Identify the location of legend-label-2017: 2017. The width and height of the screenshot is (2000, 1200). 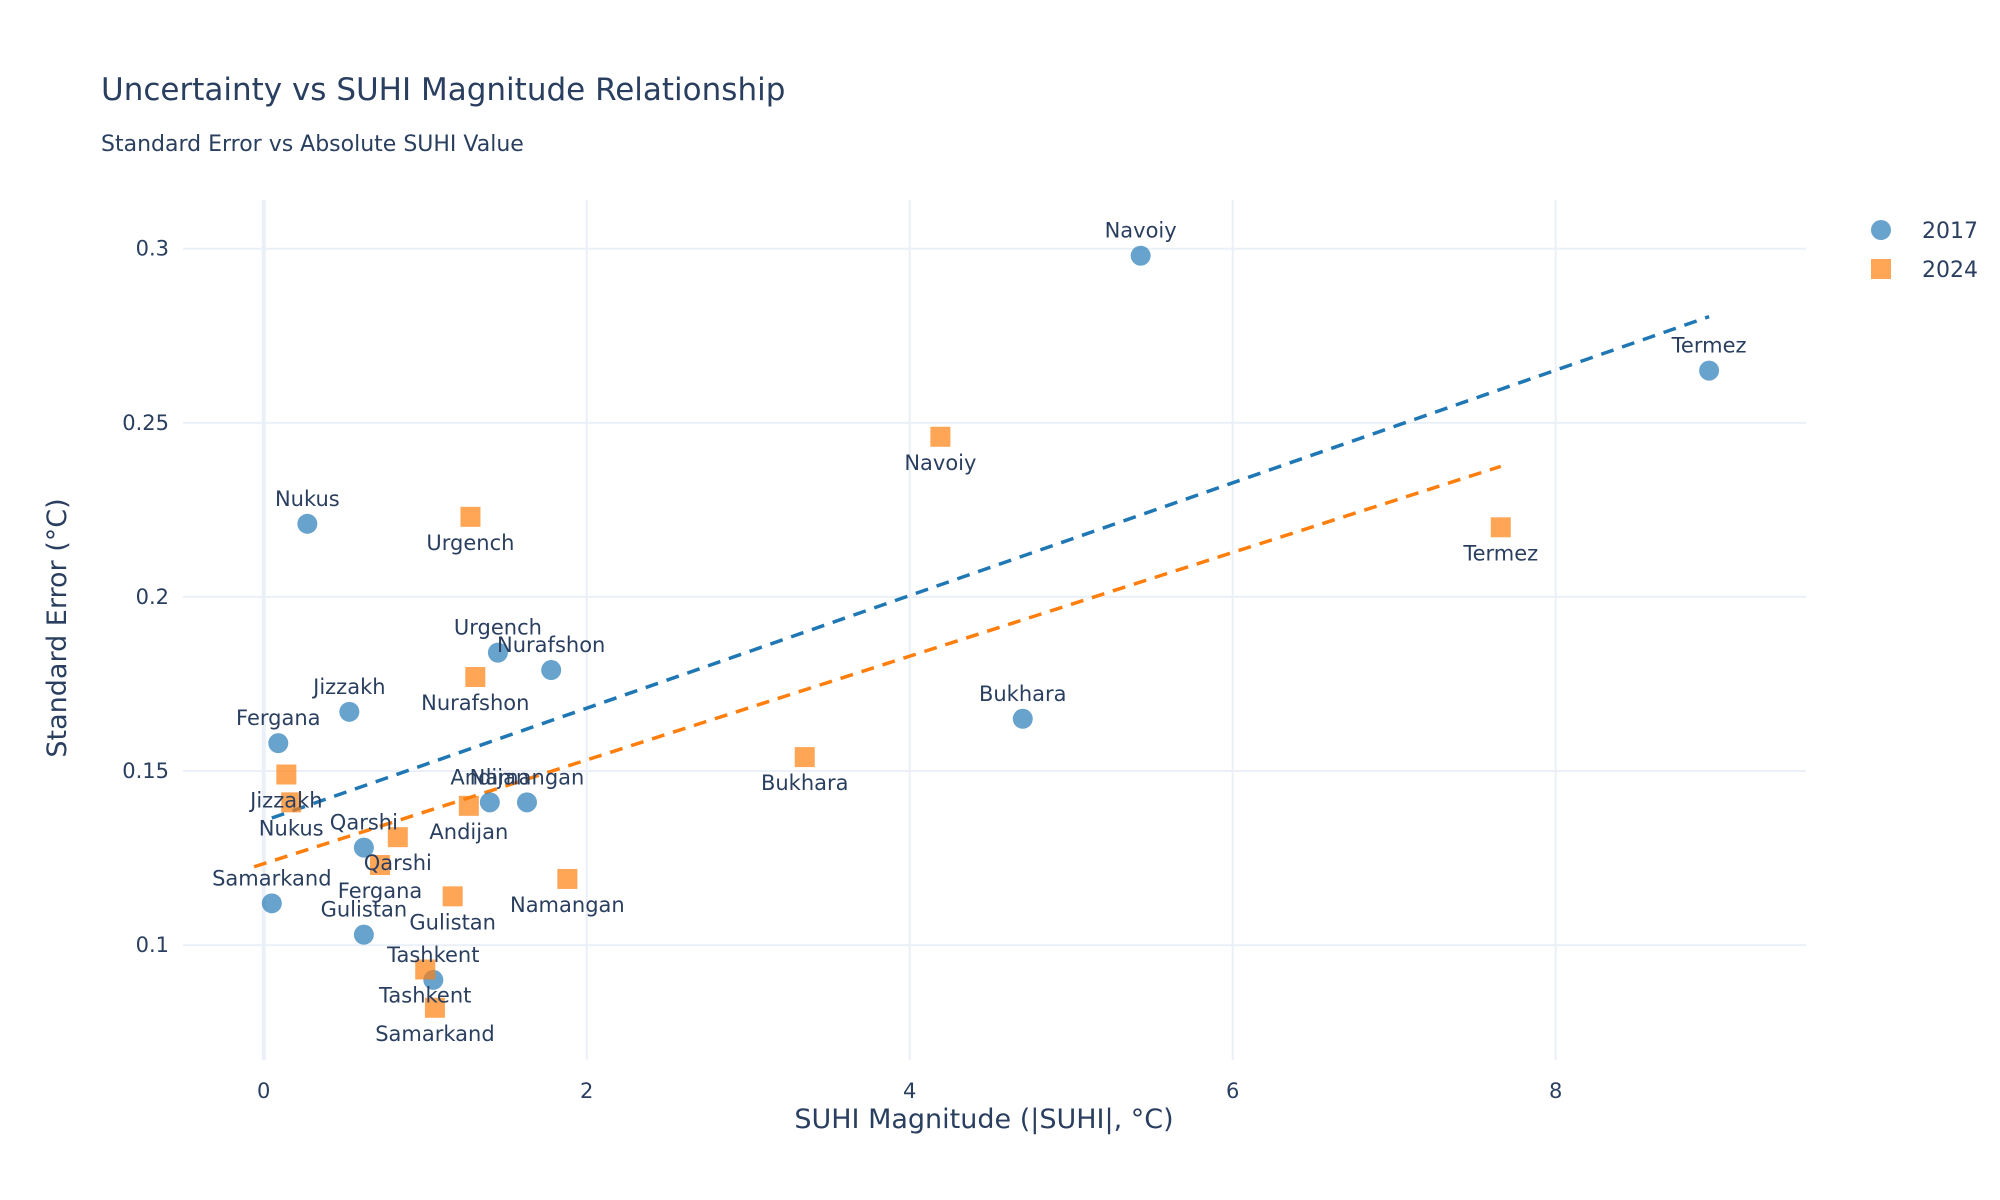
(1950, 231).